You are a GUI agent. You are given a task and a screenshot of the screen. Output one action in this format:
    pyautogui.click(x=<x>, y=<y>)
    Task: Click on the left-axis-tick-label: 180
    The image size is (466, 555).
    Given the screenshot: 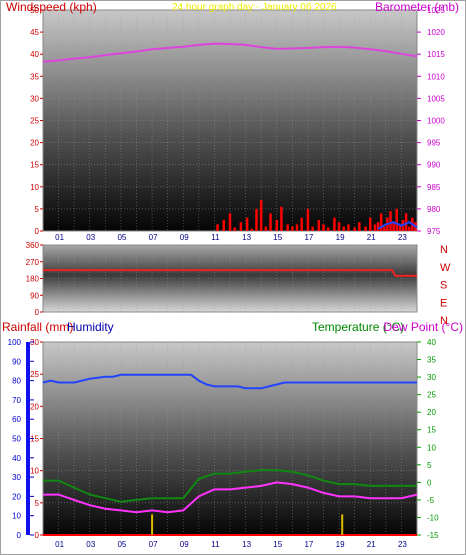 What is the action you would take?
    pyautogui.click(x=33, y=279)
    